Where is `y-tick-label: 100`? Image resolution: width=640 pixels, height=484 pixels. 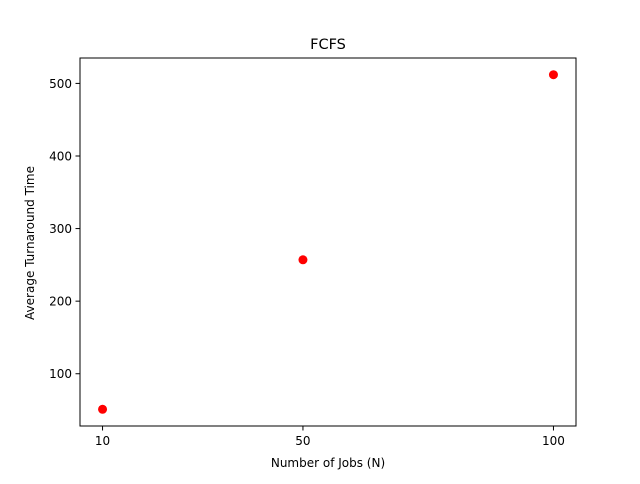 y-tick-label: 100 is located at coordinates (60, 374).